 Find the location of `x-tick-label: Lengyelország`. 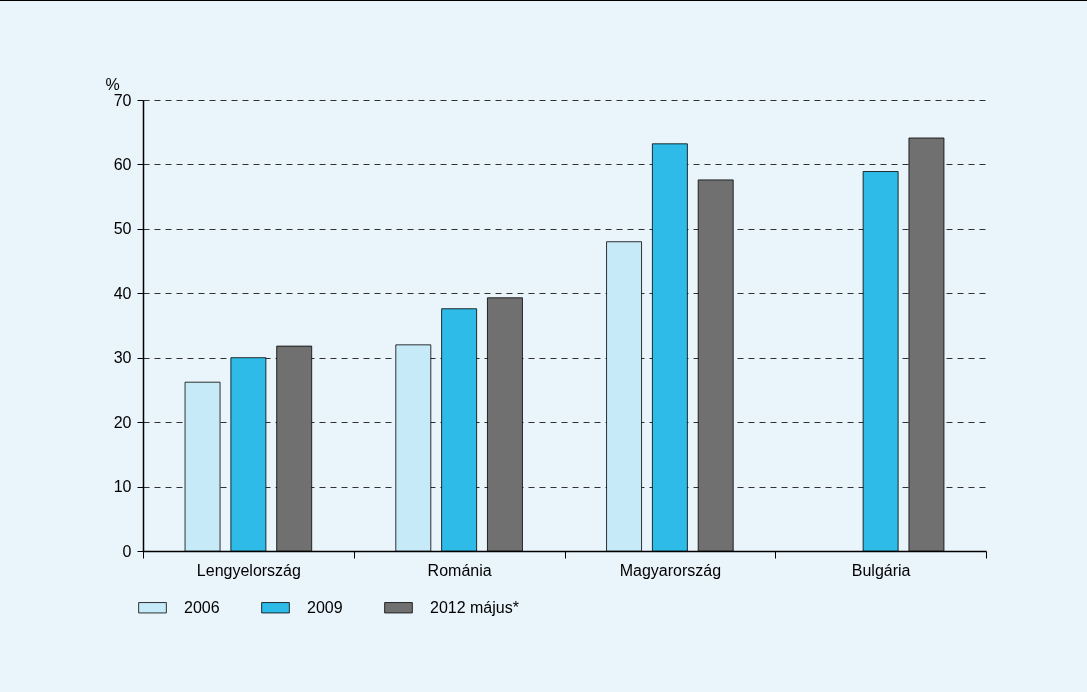

x-tick-label: Lengyelország is located at coordinates (248, 570).